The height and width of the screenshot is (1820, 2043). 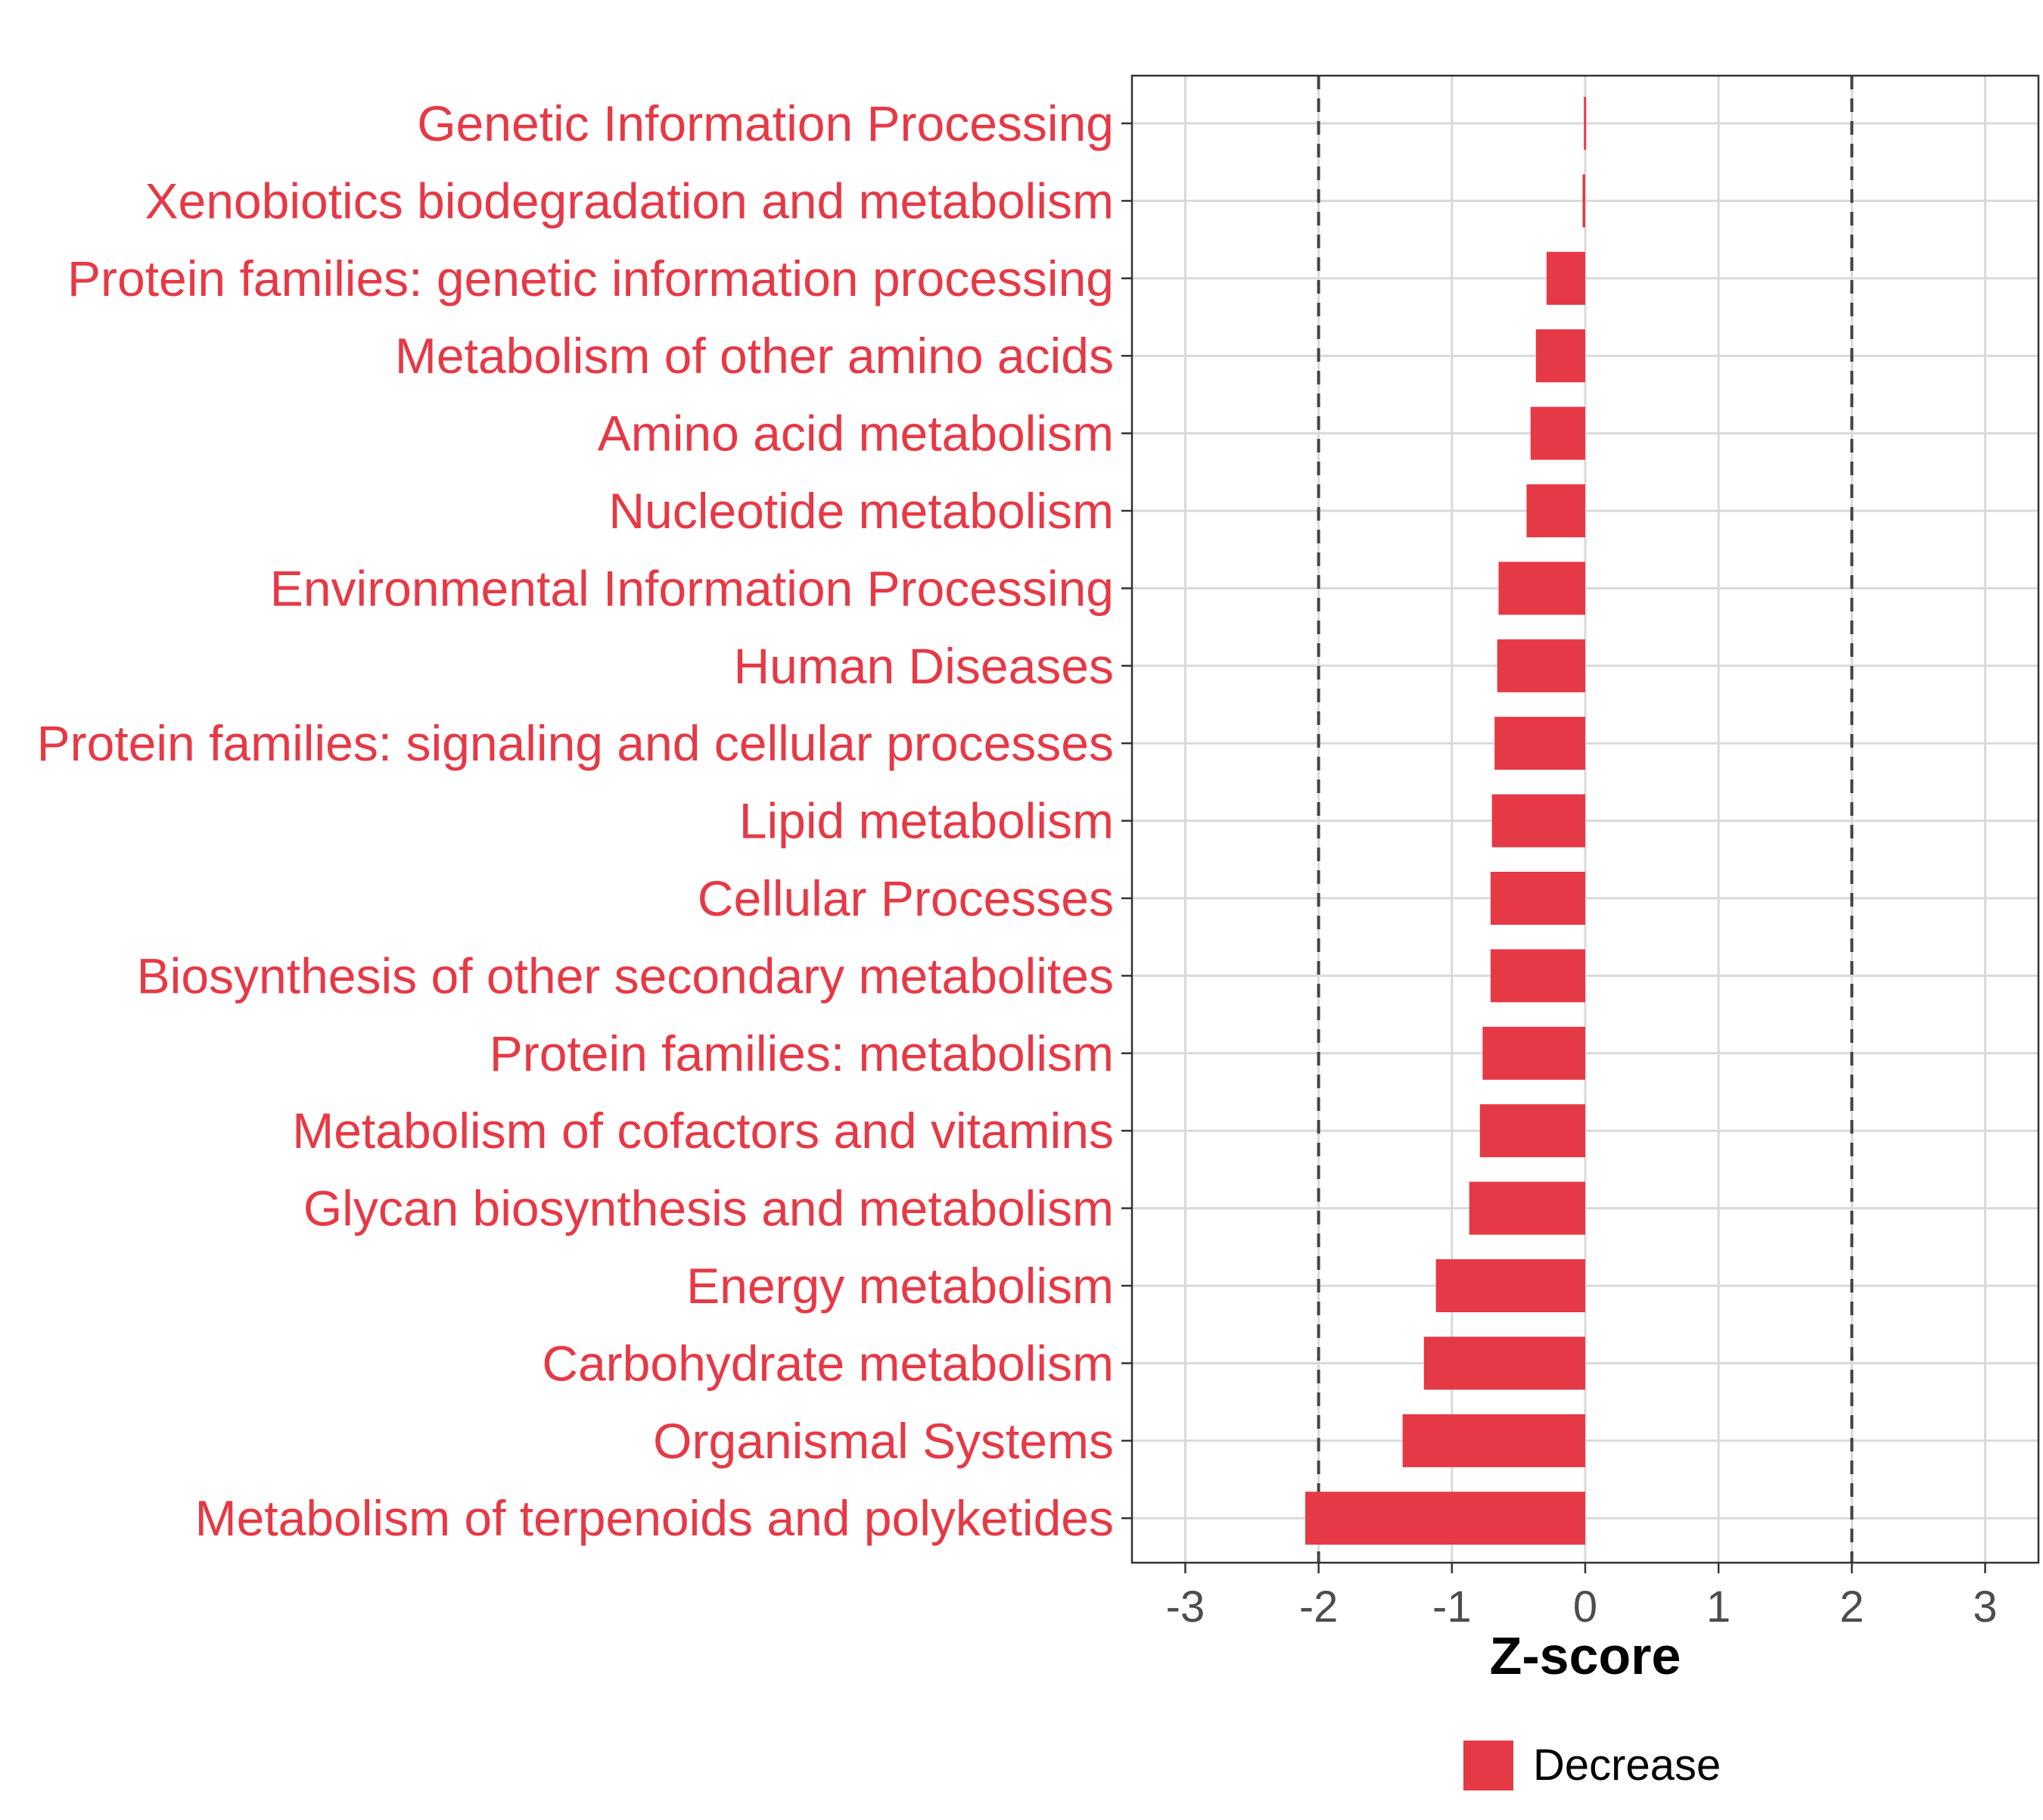 What do you see at coordinates (906, 898) in the screenshot?
I see `y-tick-label: Cellular Processes` at bounding box center [906, 898].